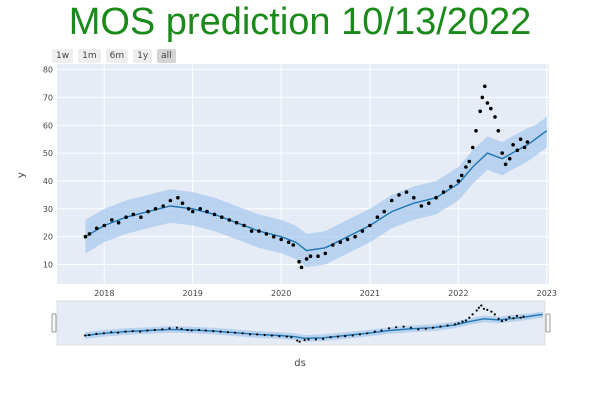  I want to click on range-button-1y: 1y, so click(143, 56).